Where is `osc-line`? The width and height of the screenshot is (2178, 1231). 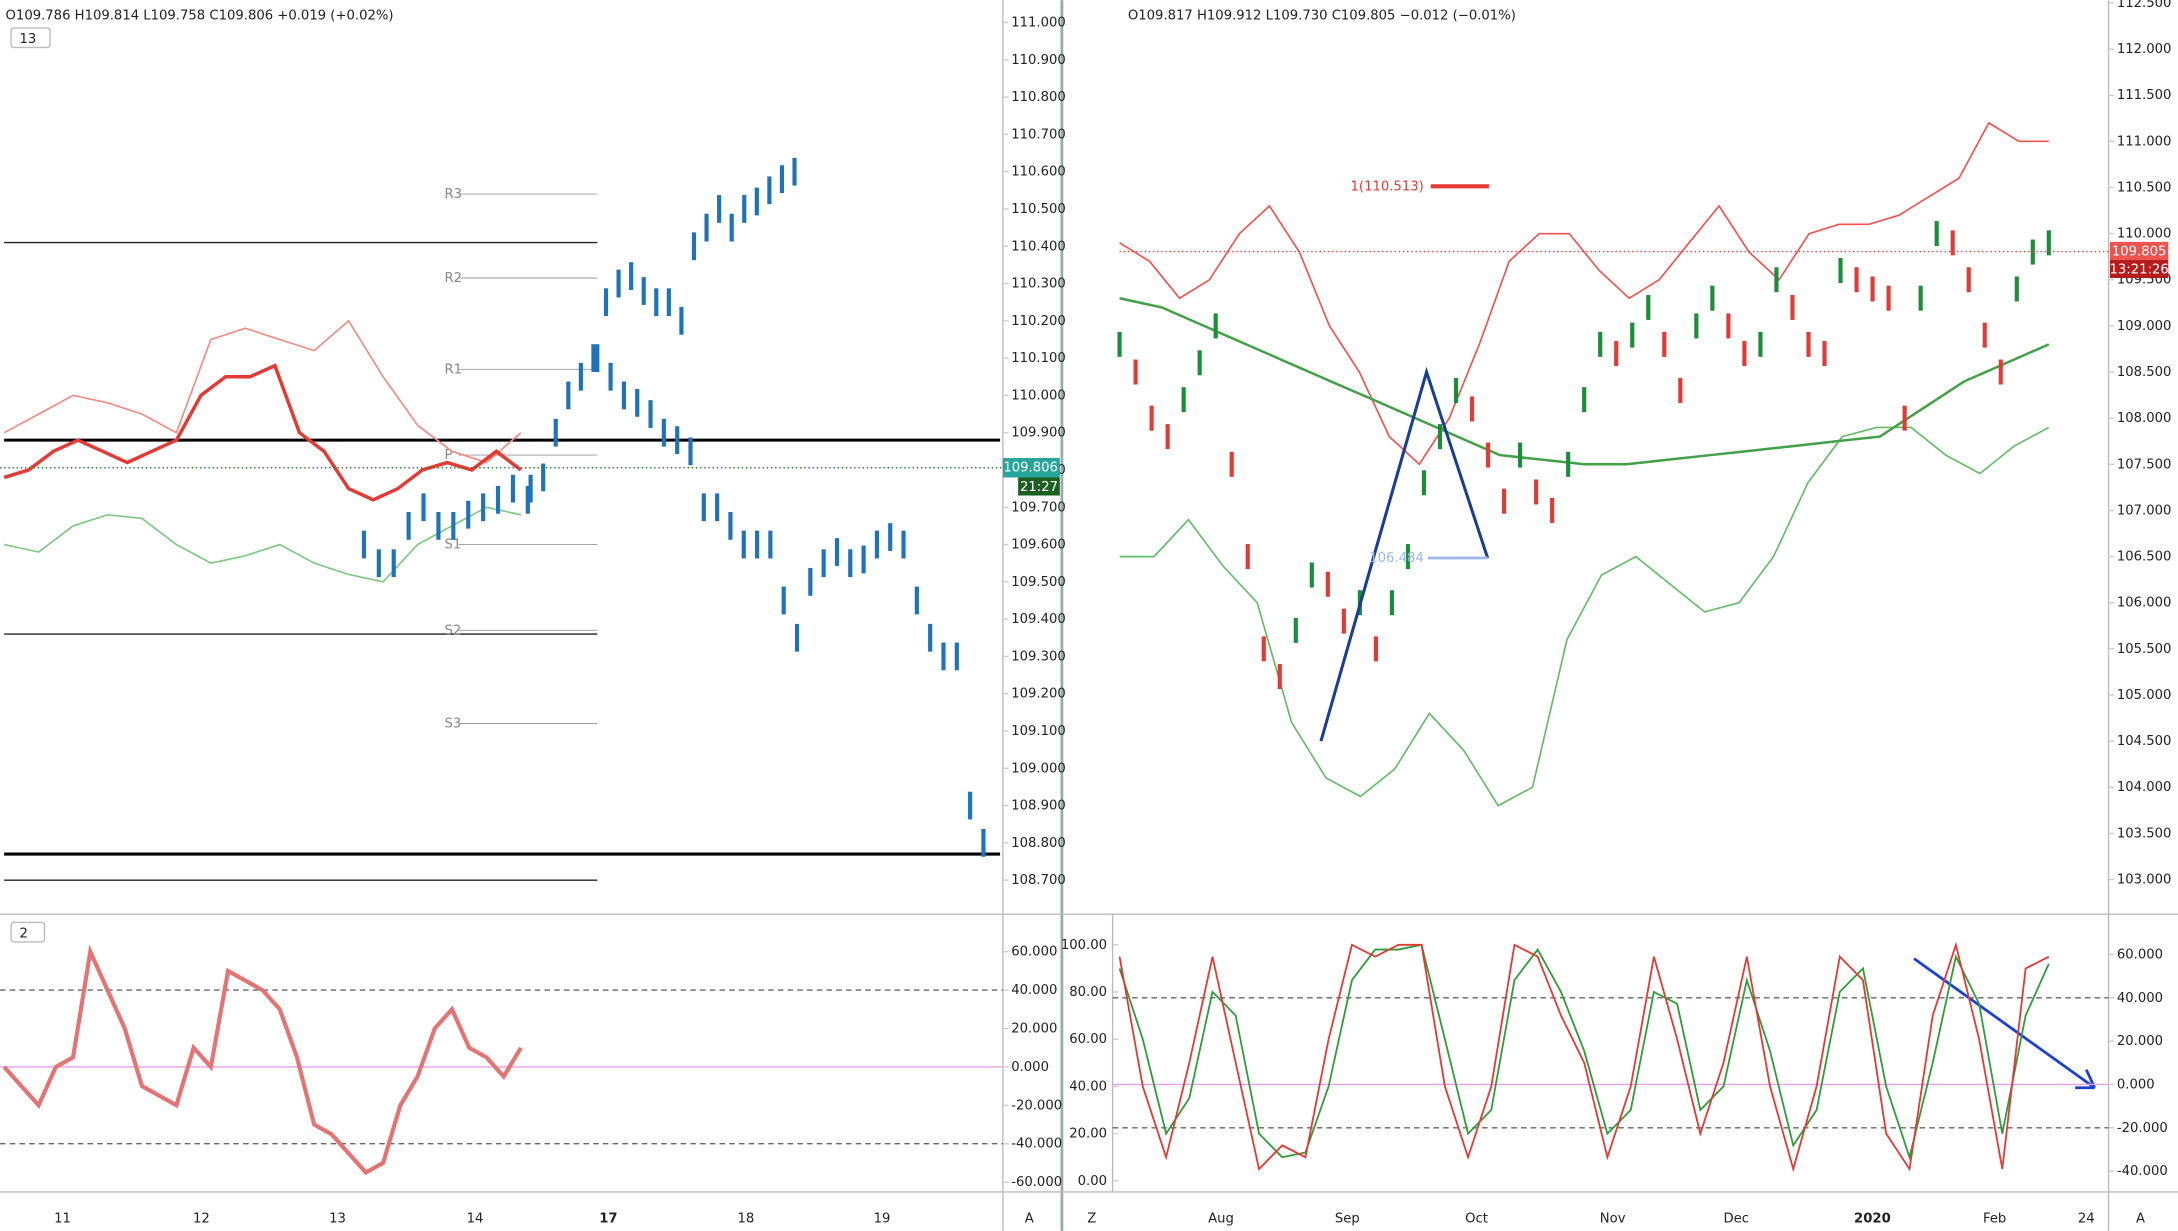
osc-line is located at coordinates (262, 1060).